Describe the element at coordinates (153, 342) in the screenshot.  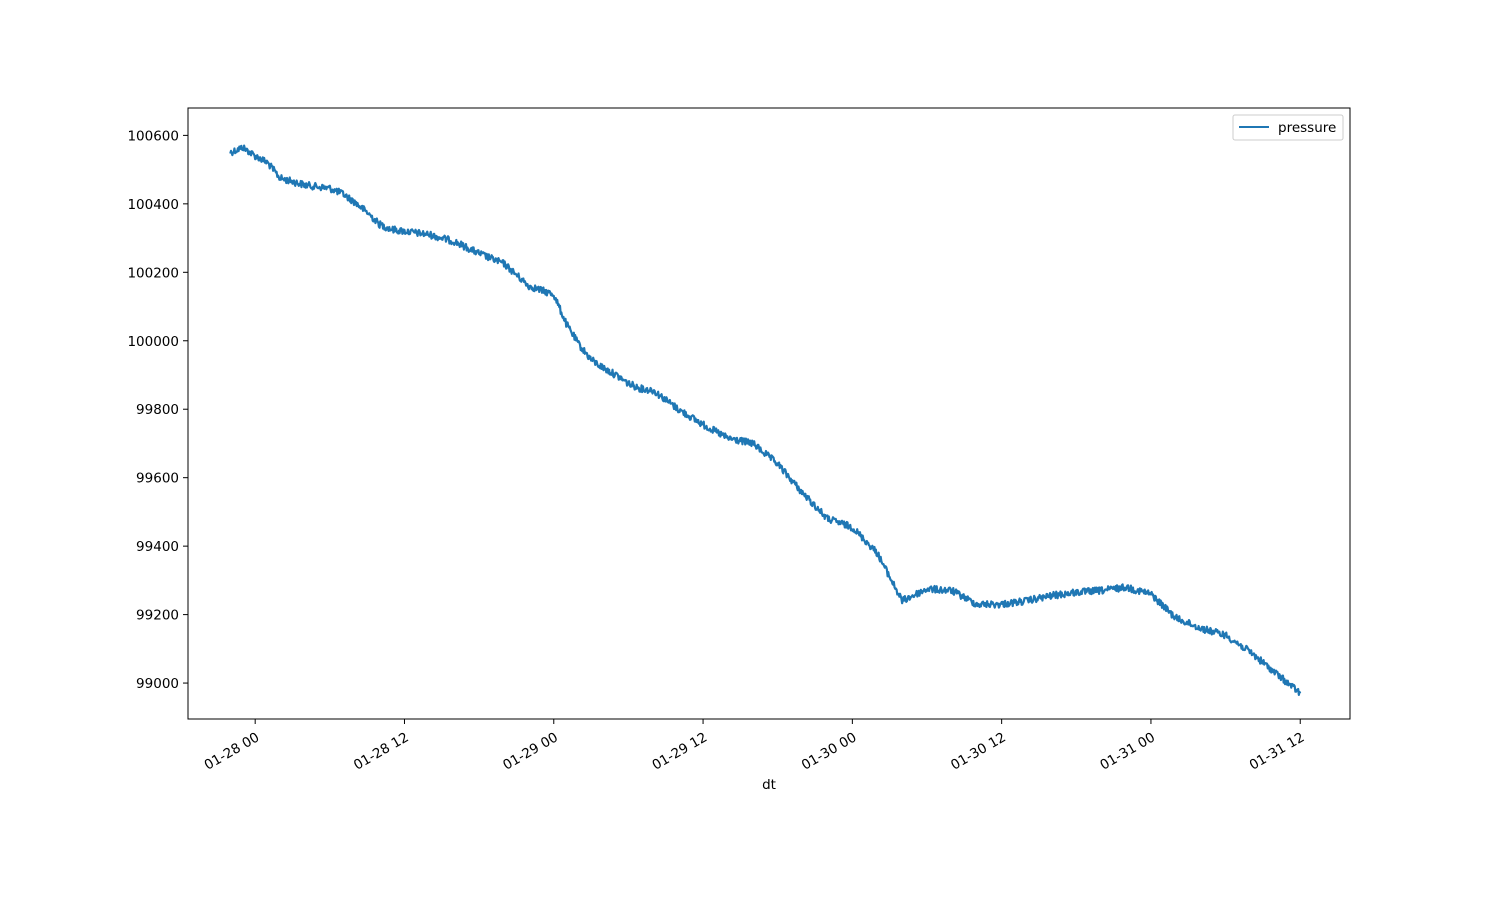
I see `y-tick-label: 100000` at that location.